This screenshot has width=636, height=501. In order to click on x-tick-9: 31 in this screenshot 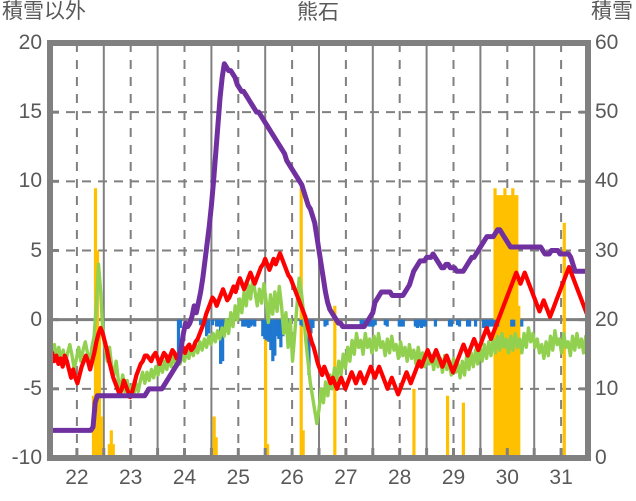, I will do `click(561, 477)`.